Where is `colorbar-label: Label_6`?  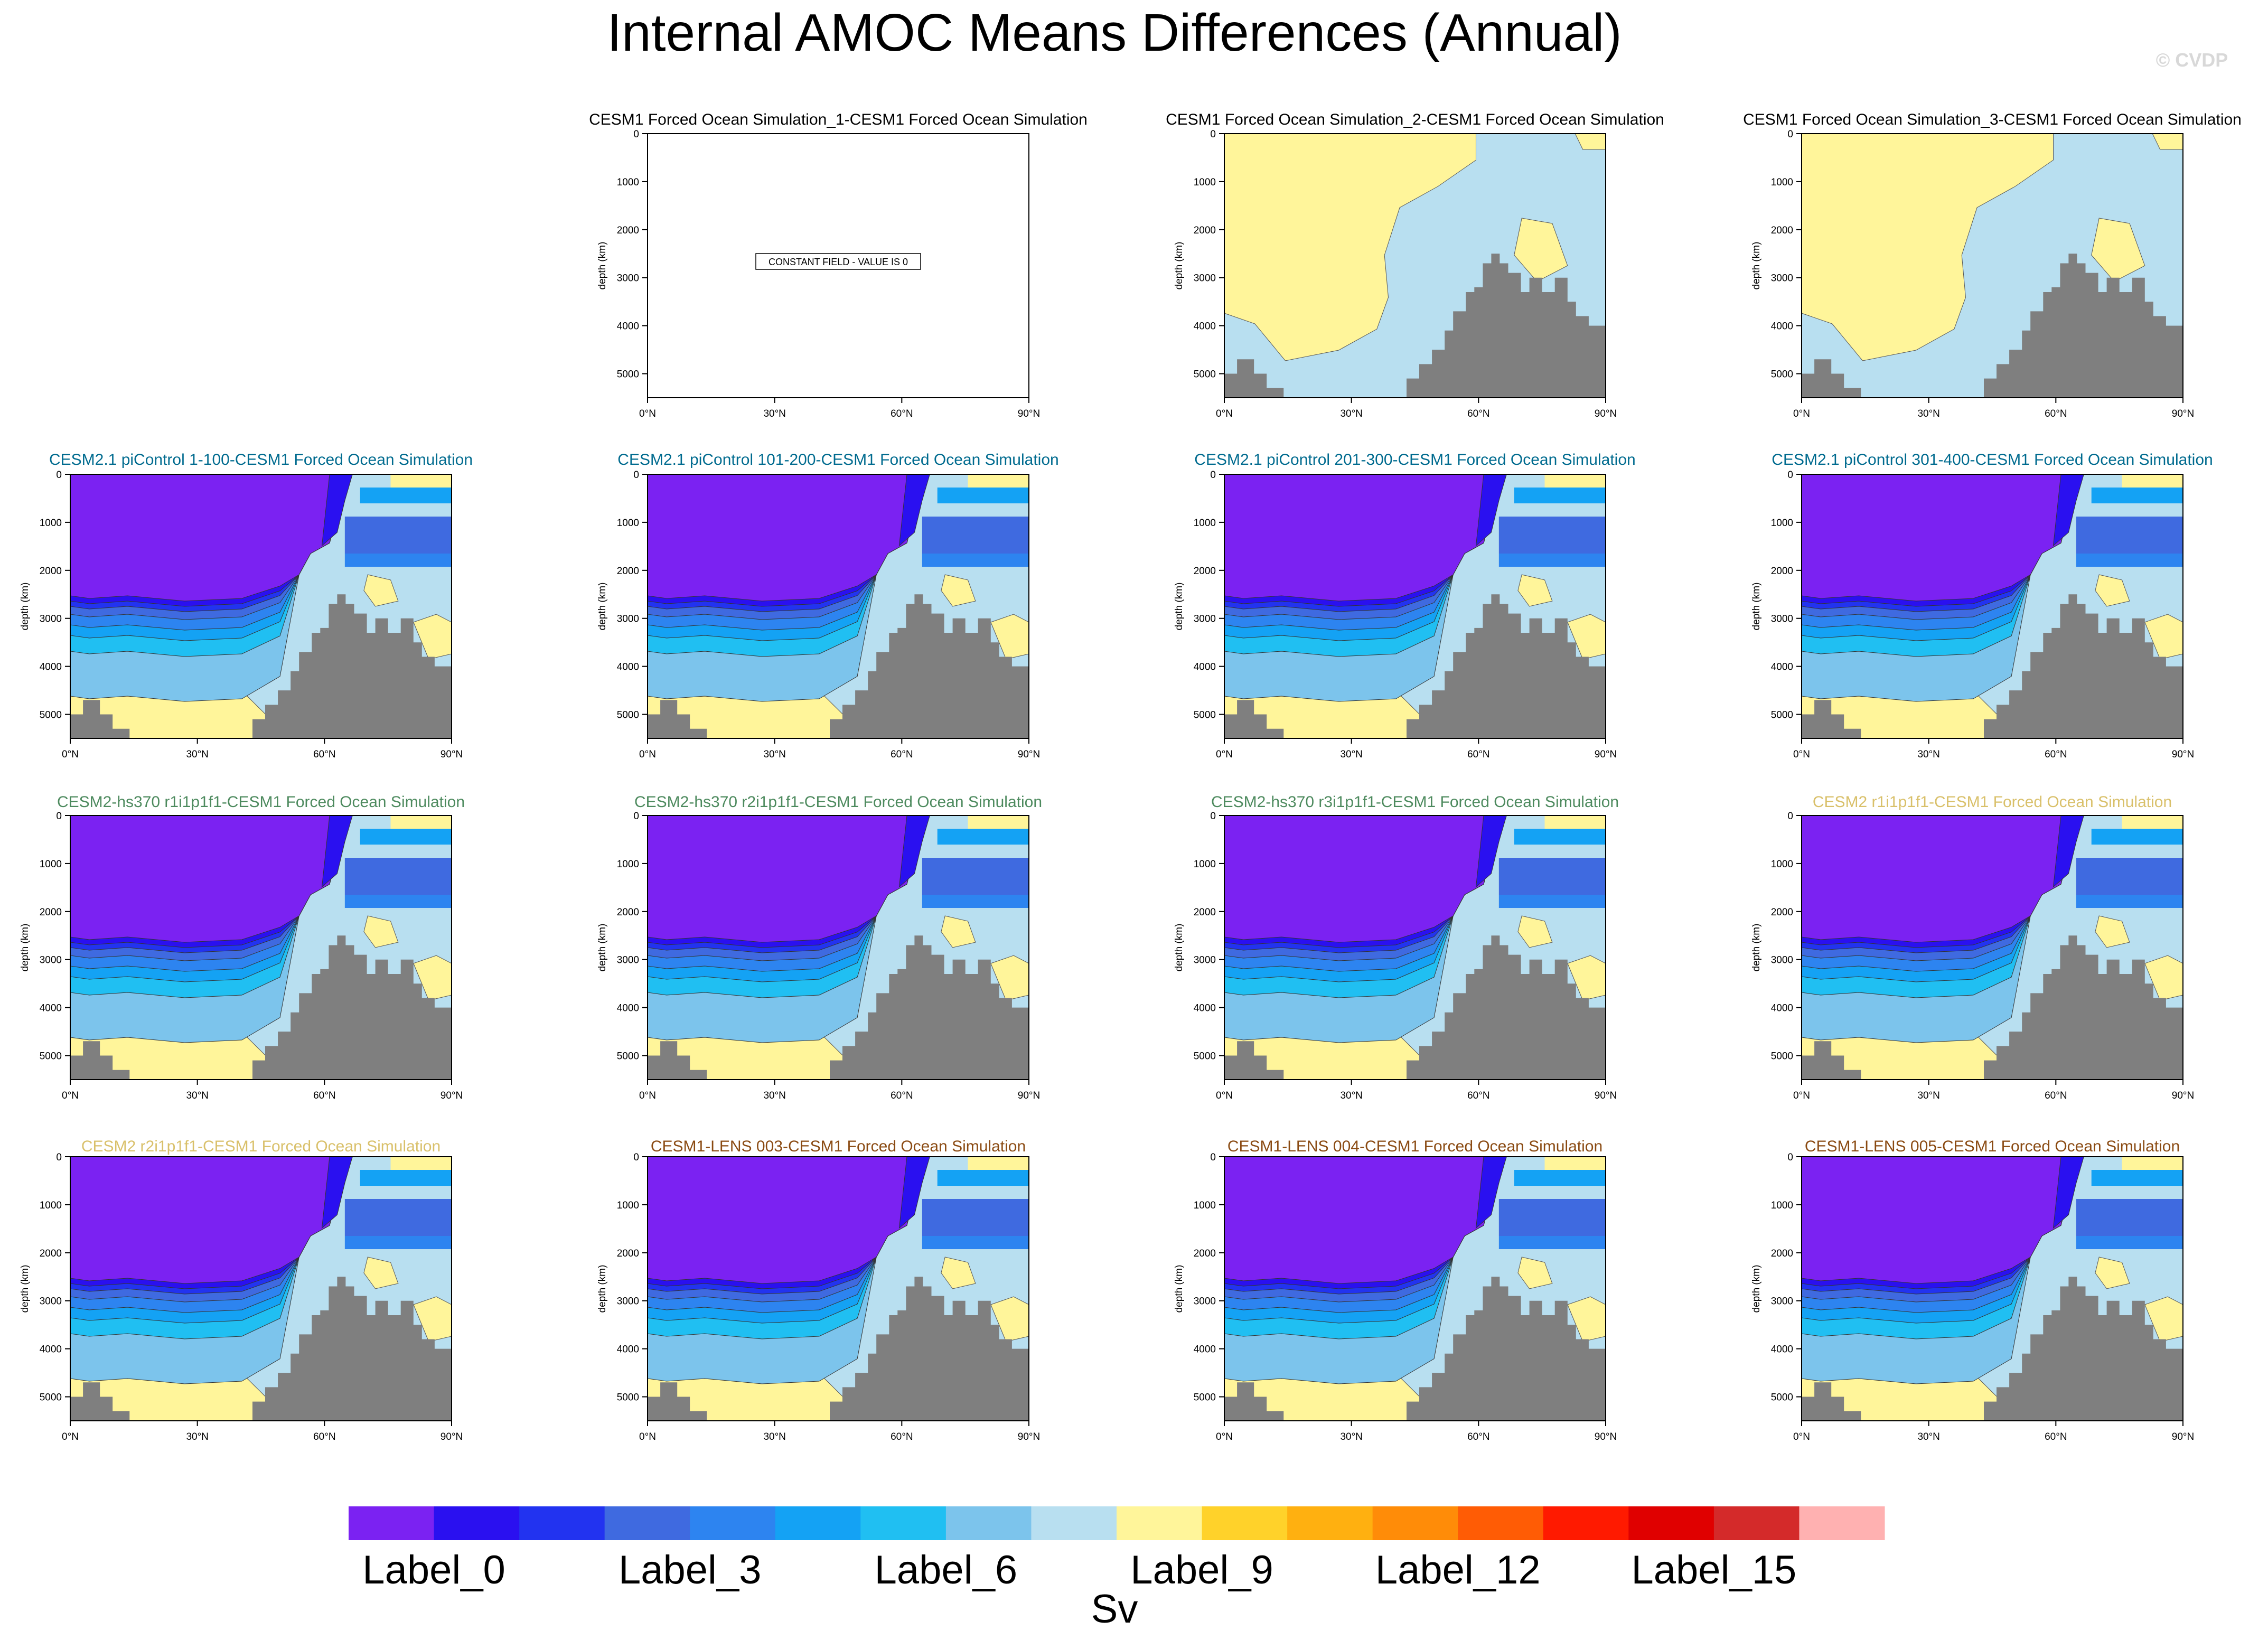
colorbar-label: Label_6 is located at coordinates (946, 1570).